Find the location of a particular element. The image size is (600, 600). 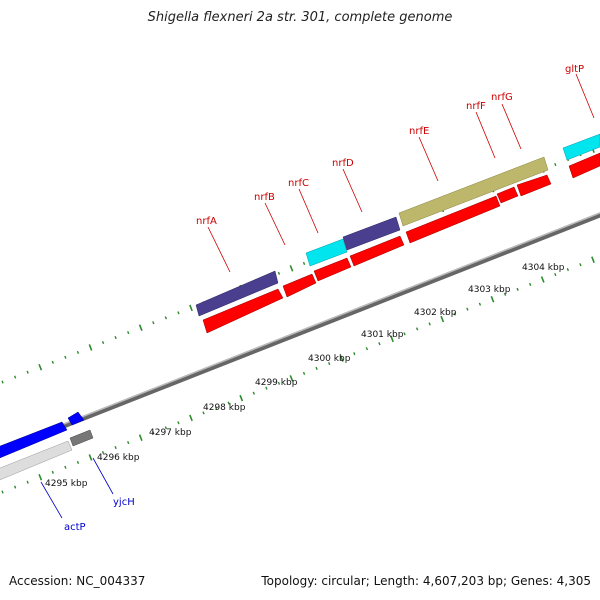

gene-block-dark is located at coordinates (81, 438).